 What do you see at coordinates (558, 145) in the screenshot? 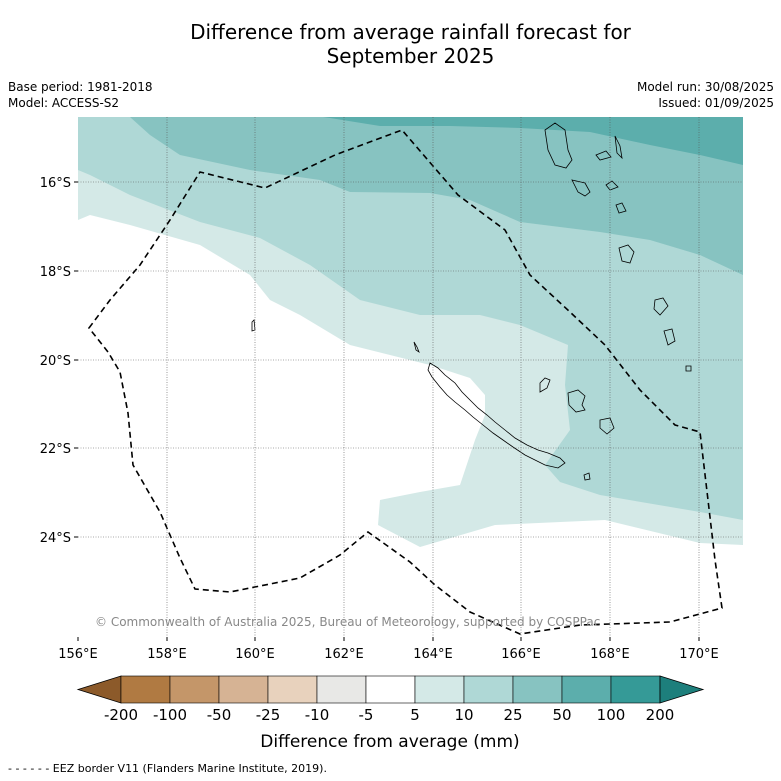
I see `espiritu-santo` at bounding box center [558, 145].